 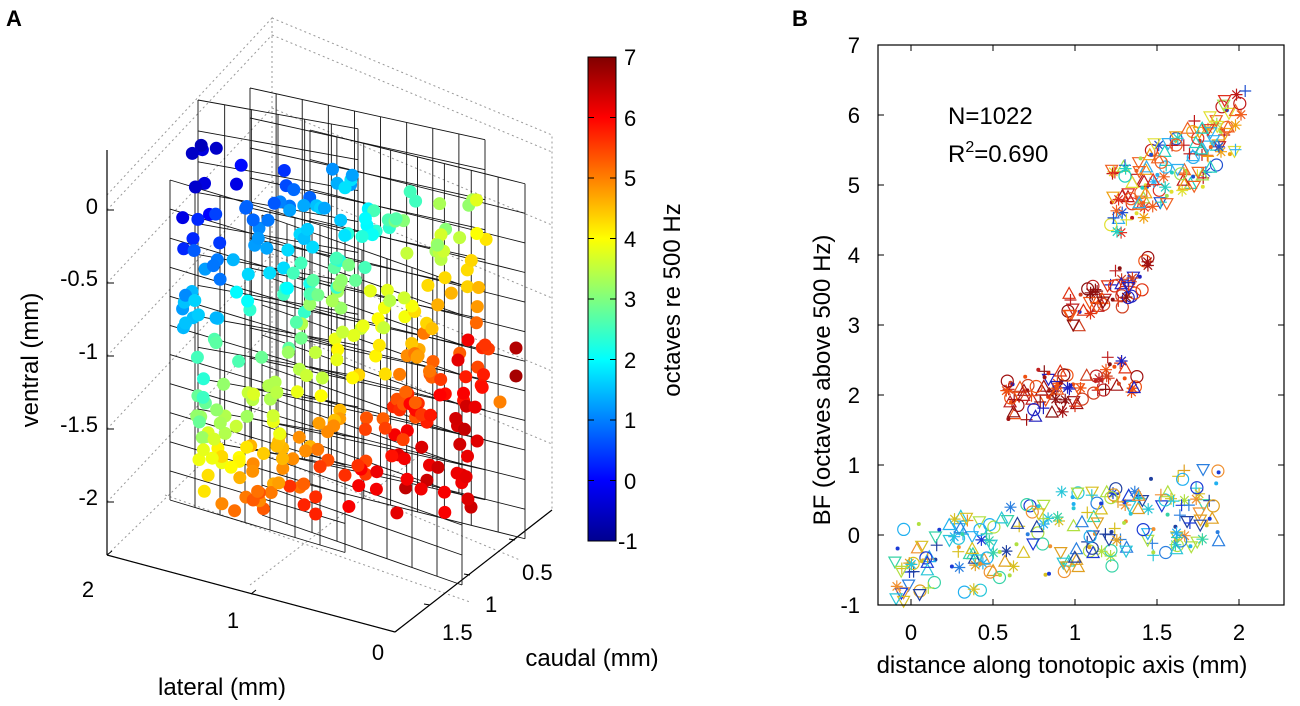 I want to click on lateral-tick-0: 2, so click(x=88, y=589).